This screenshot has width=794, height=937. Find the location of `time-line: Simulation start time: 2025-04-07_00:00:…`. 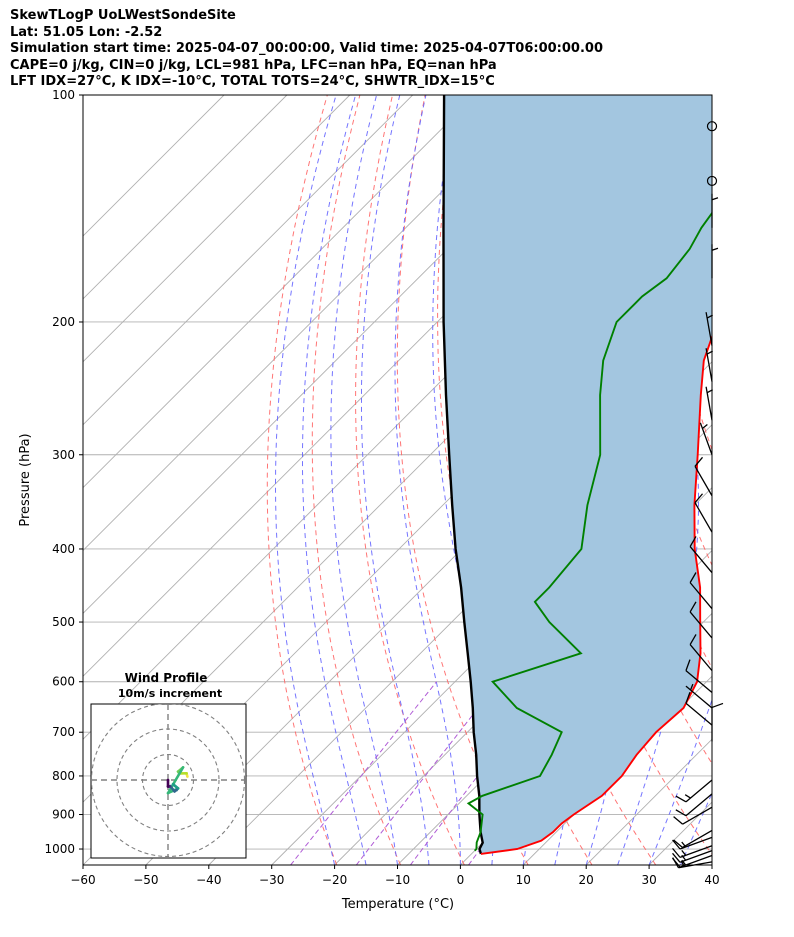

time-line: Simulation start time: 2025-04-07_00:00:… is located at coordinates (306, 48).